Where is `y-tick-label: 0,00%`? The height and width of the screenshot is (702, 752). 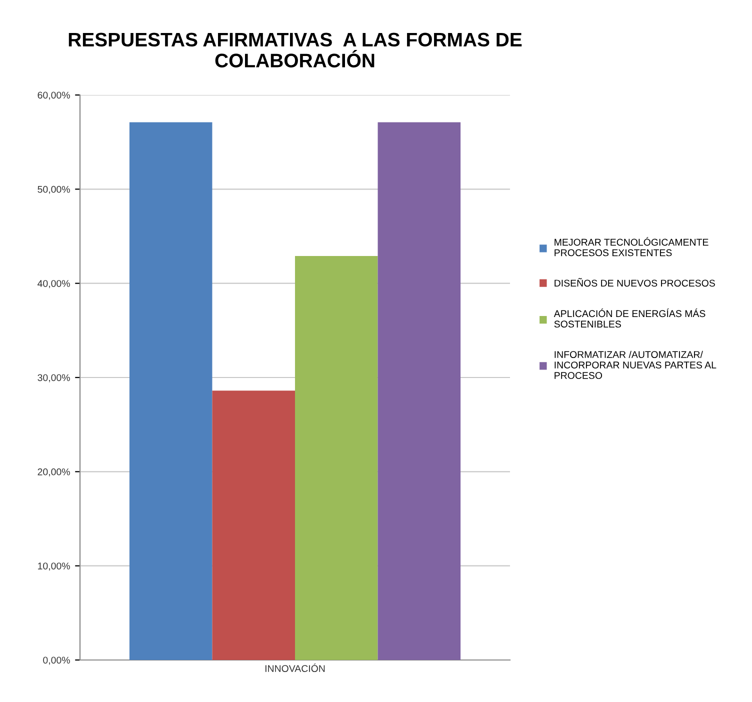 y-tick-label: 0,00% is located at coordinates (56, 660).